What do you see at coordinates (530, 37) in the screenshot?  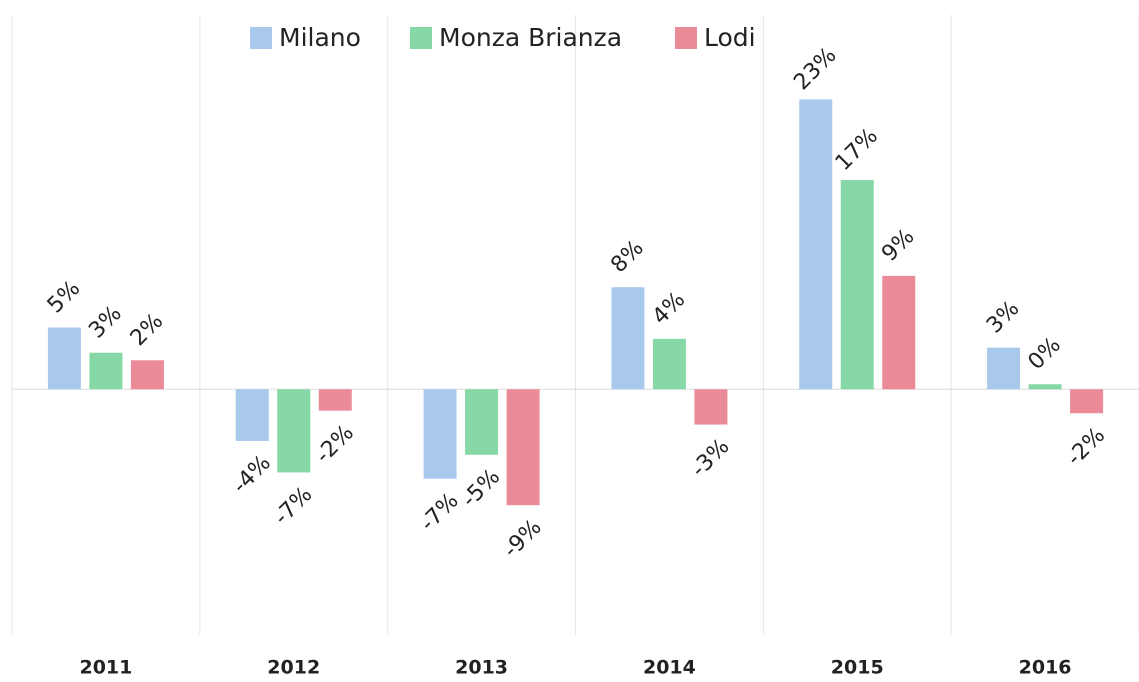 I see `legend-label: Monza Brianza` at bounding box center [530, 37].